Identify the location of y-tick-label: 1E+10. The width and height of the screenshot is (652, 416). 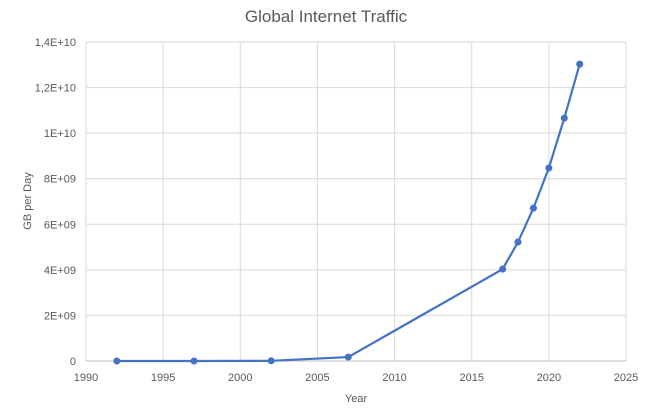
(60, 134).